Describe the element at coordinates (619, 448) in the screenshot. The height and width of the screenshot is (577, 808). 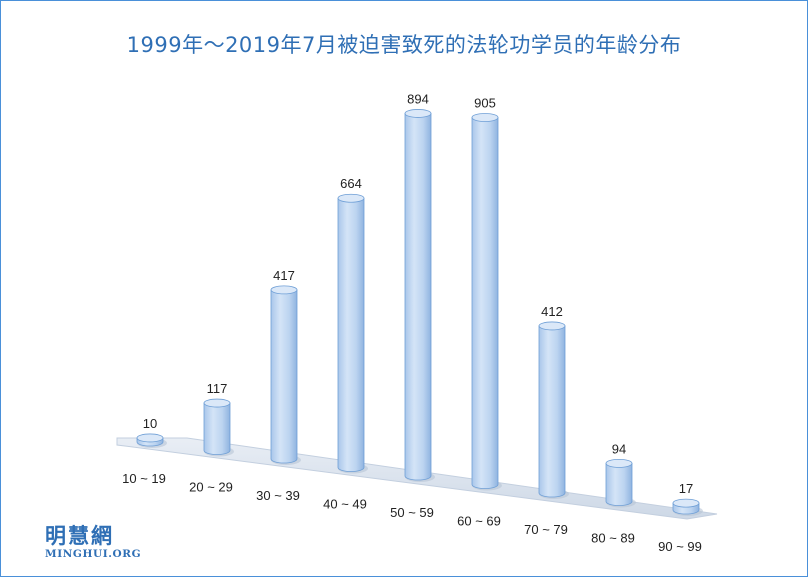
I see `value-label: 94` at that location.